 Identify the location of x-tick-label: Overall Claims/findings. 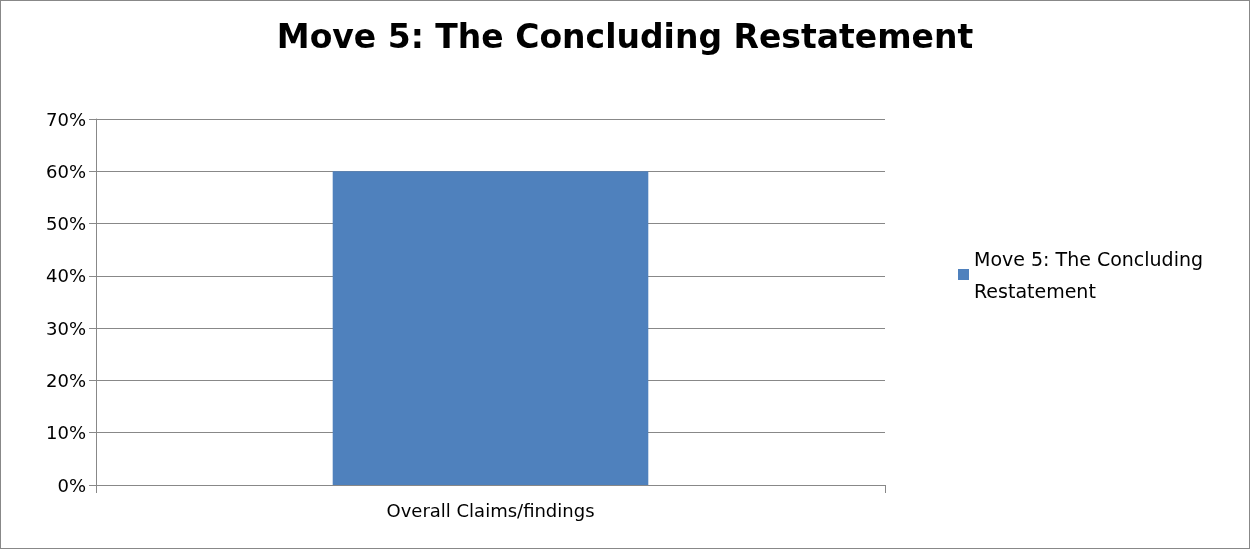
(490, 510).